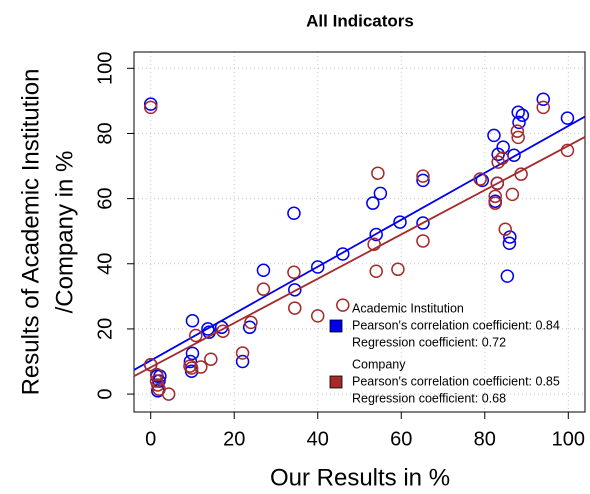 This screenshot has height=494, width=590. What do you see at coordinates (105, 198) in the screenshot?
I see `y-tick-label: 60` at bounding box center [105, 198].